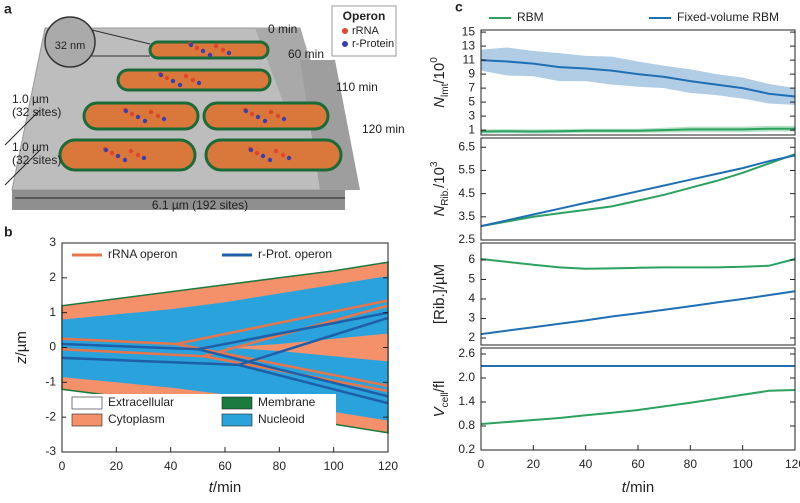 This screenshot has height=503, width=800. What do you see at coordinates (287, 402) in the screenshot?
I see `legend-label: Membrane` at bounding box center [287, 402].